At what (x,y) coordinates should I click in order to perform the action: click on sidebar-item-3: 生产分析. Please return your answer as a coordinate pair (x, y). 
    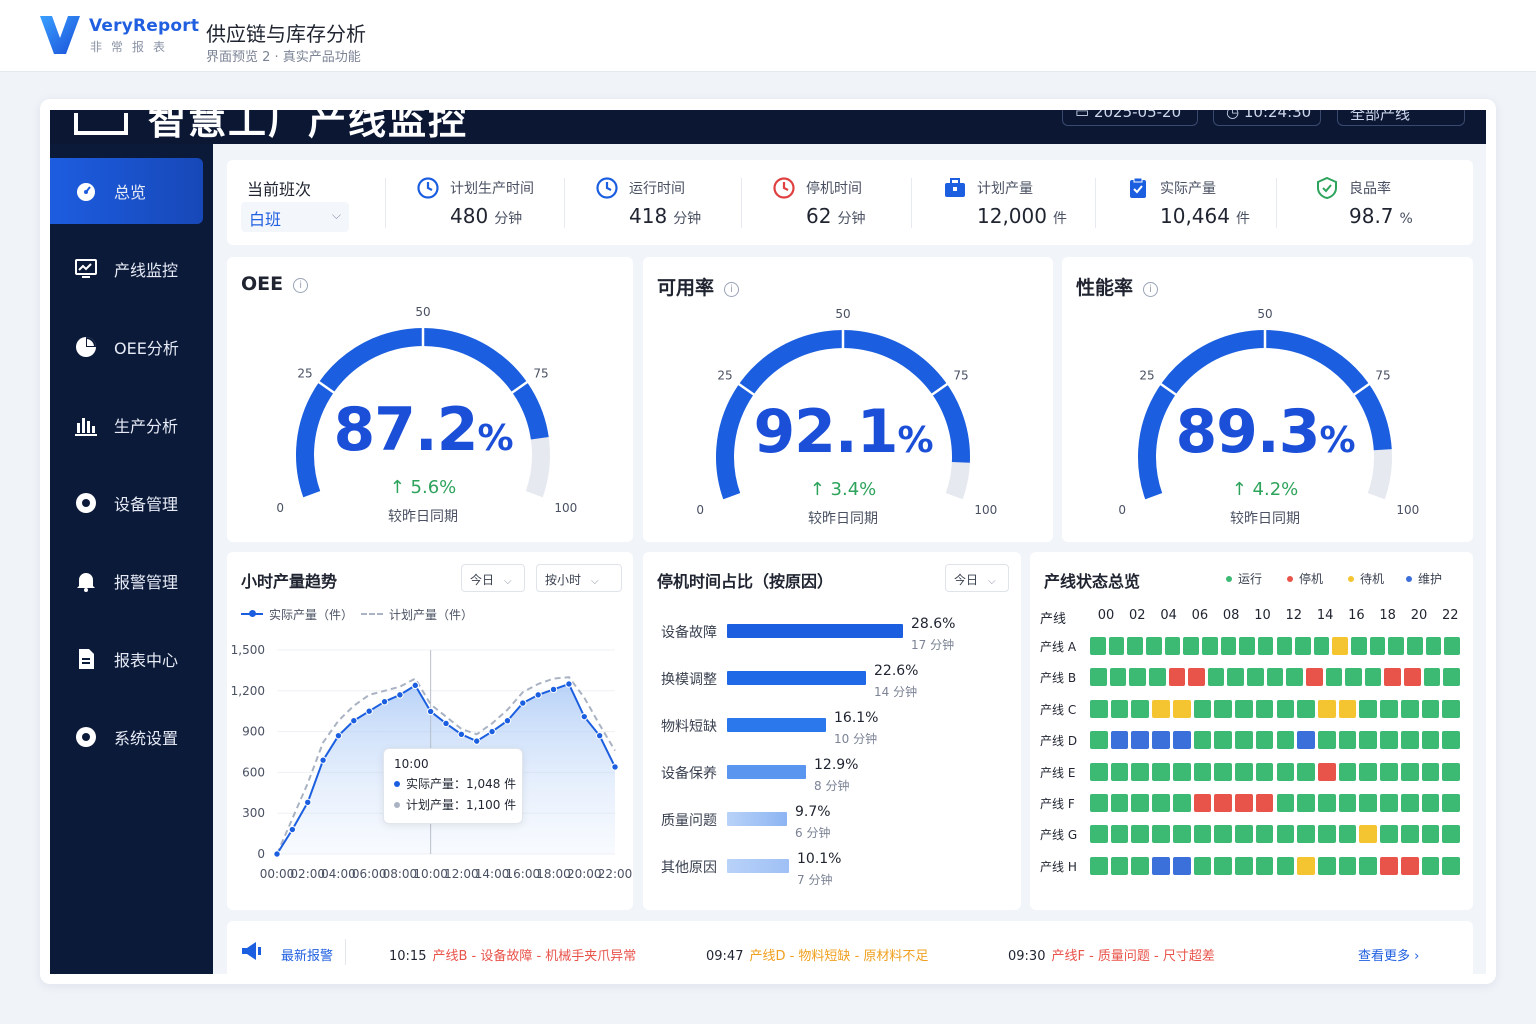
    Looking at the image, I should click on (126, 425).